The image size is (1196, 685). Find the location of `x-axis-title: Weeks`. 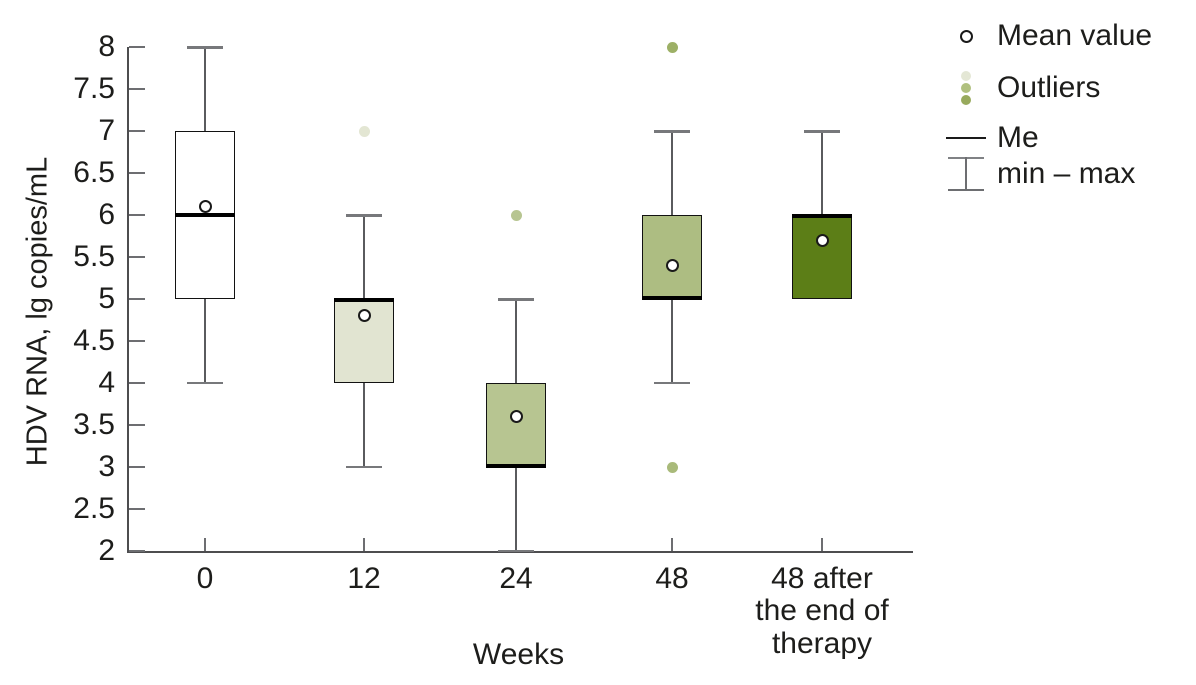

x-axis-title: Weeks is located at coordinates (518, 654).